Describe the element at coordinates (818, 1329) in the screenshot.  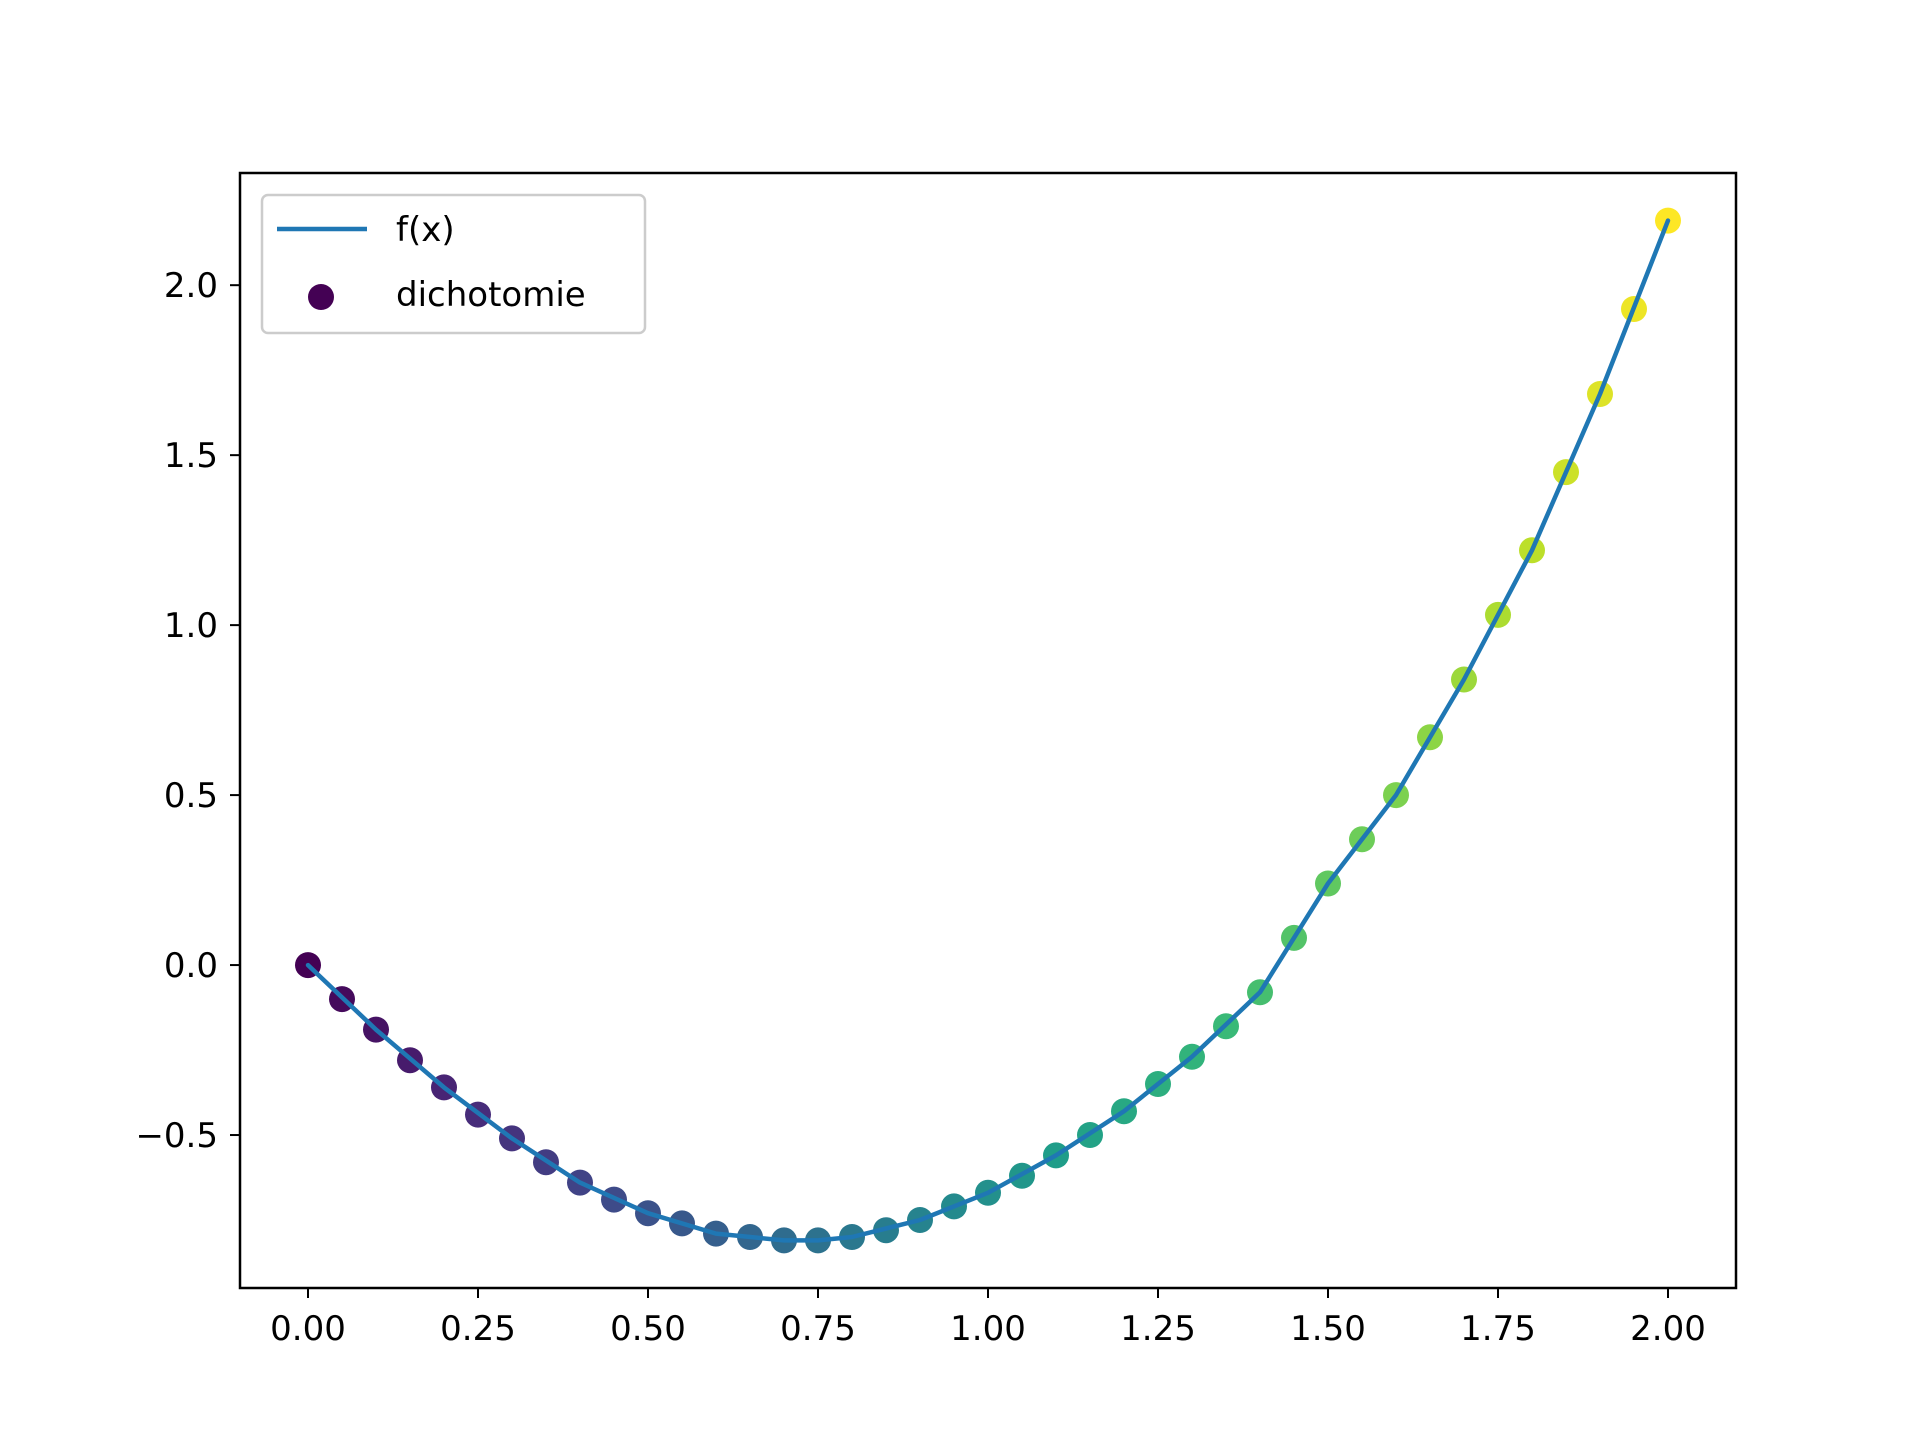
I see `x-tick-label: 0.75` at that location.